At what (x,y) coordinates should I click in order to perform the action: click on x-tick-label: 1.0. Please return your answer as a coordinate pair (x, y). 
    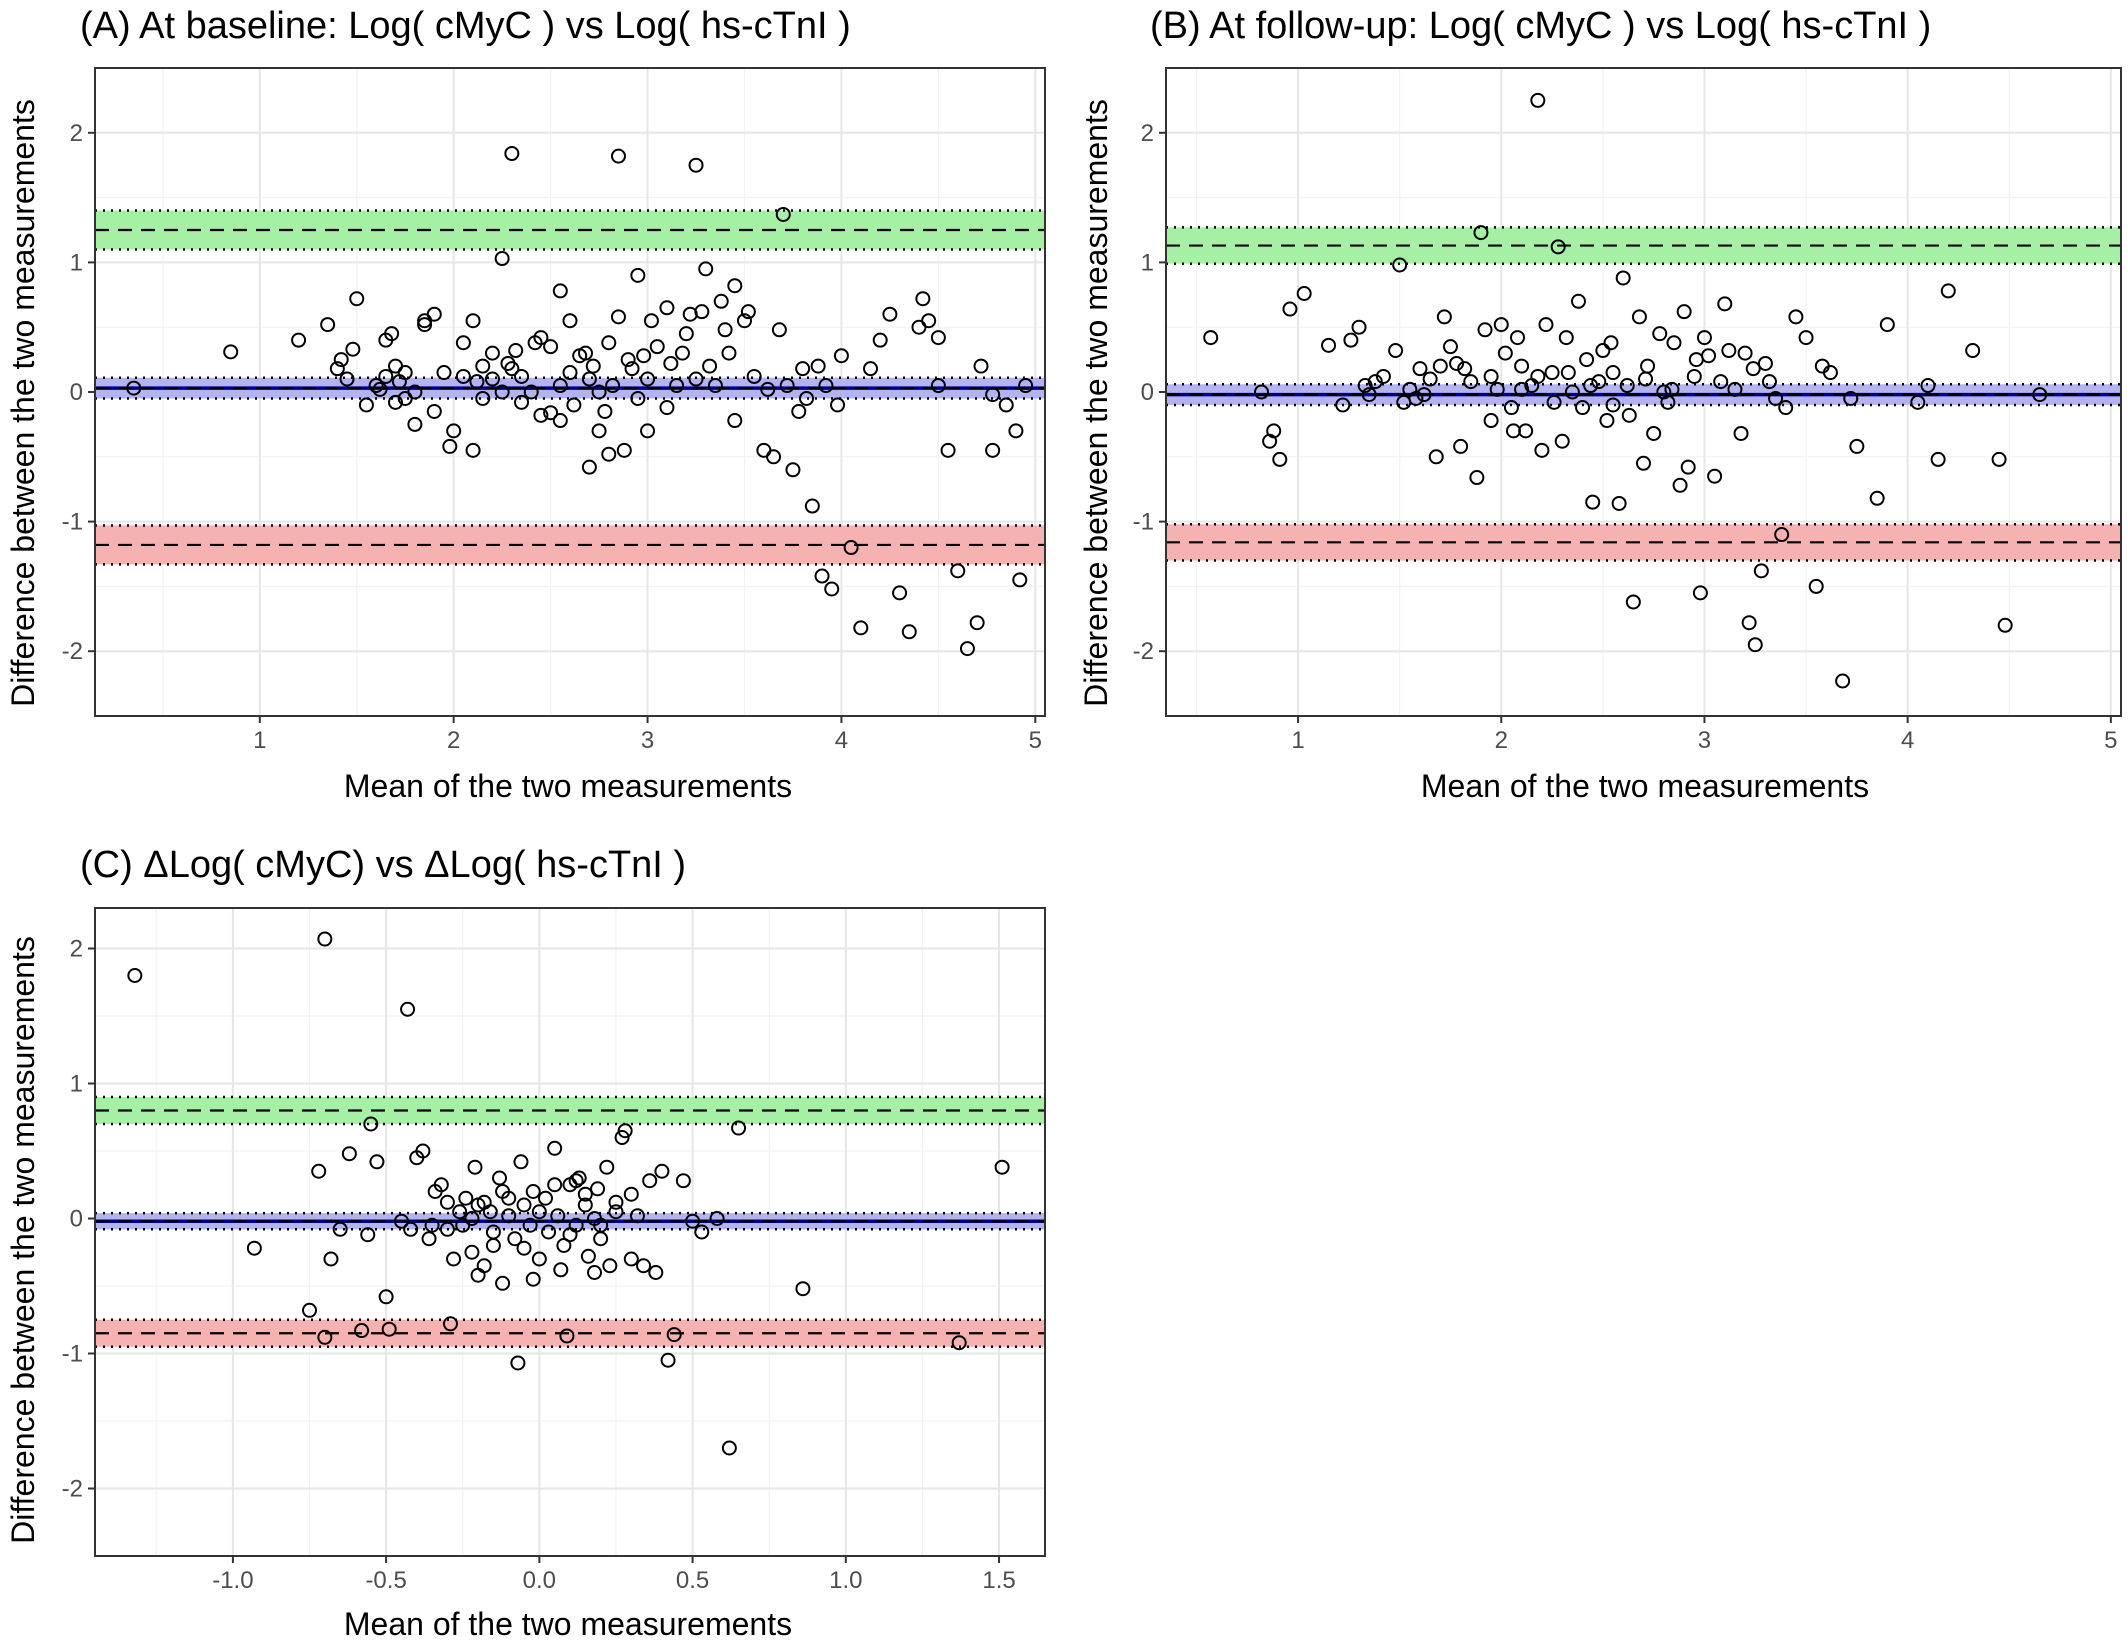
    Looking at the image, I should click on (845, 1580).